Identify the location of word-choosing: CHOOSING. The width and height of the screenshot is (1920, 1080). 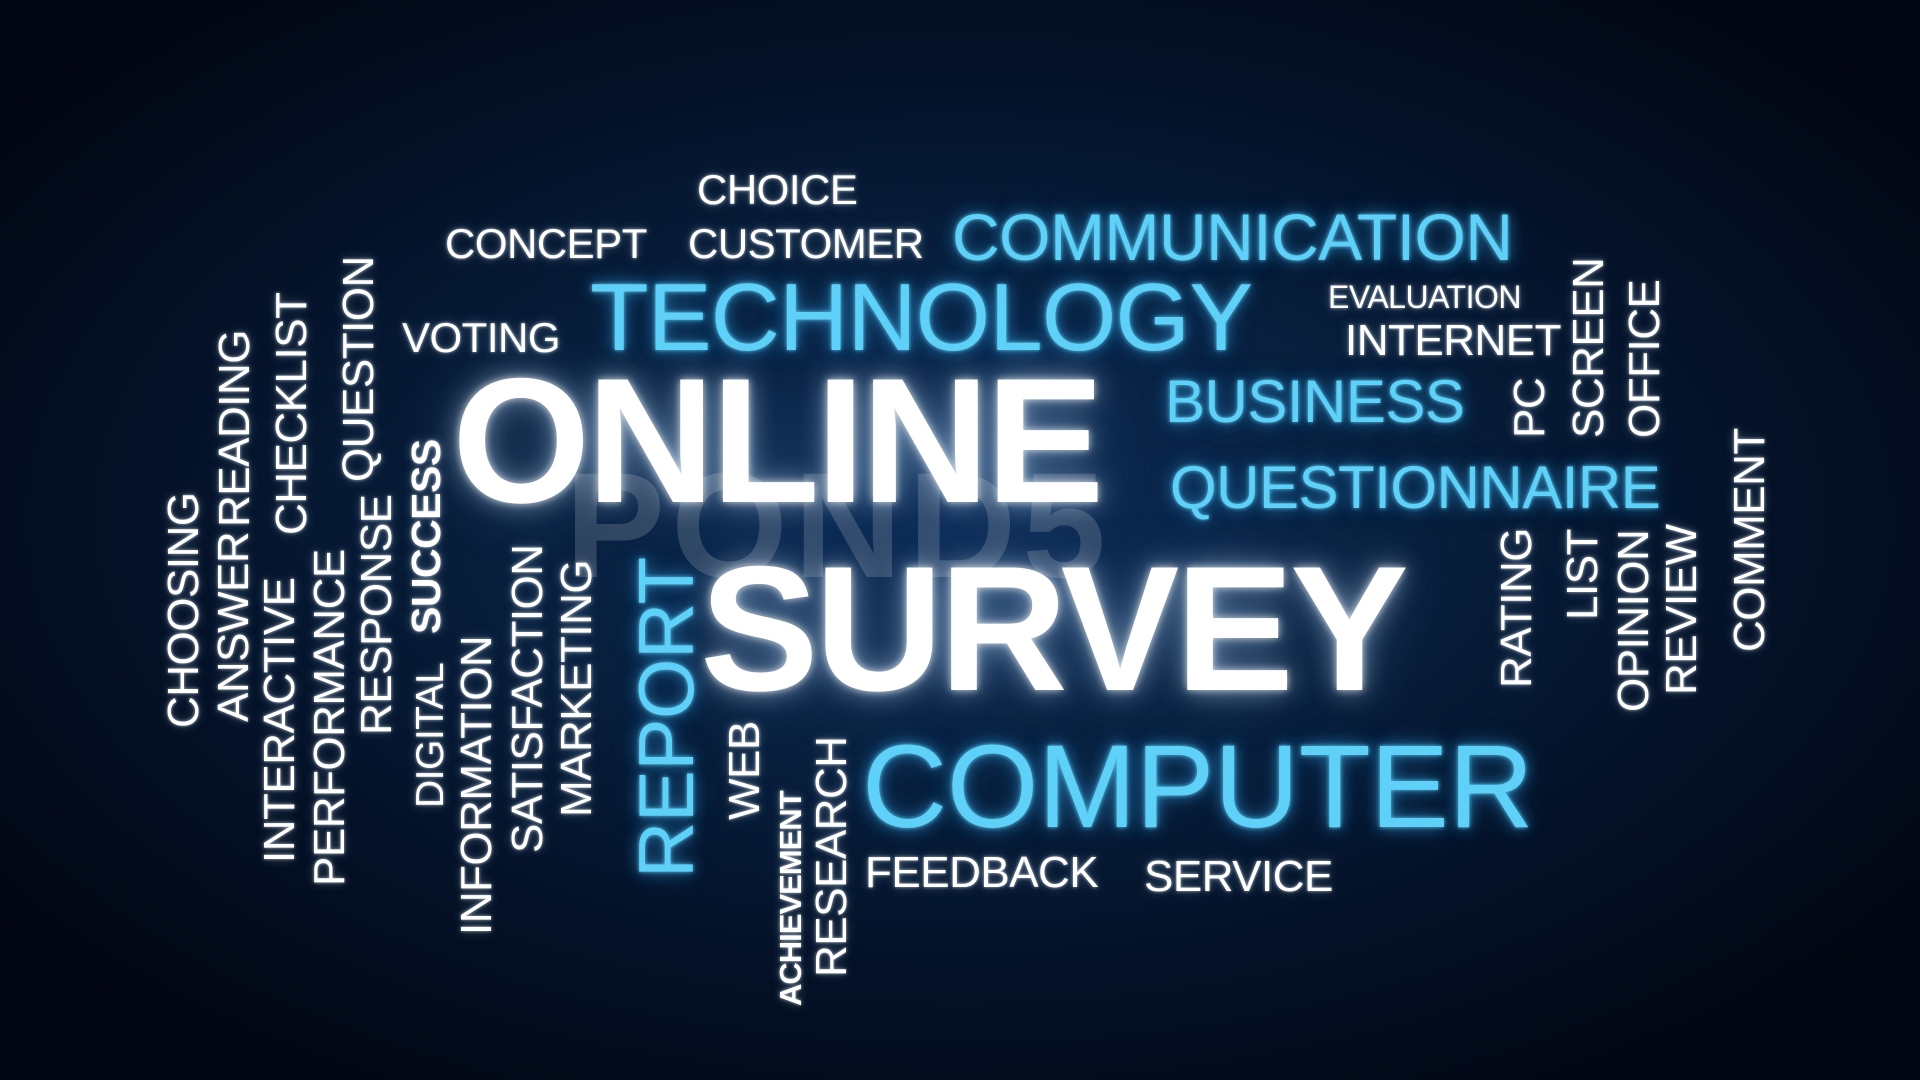
(183, 610).